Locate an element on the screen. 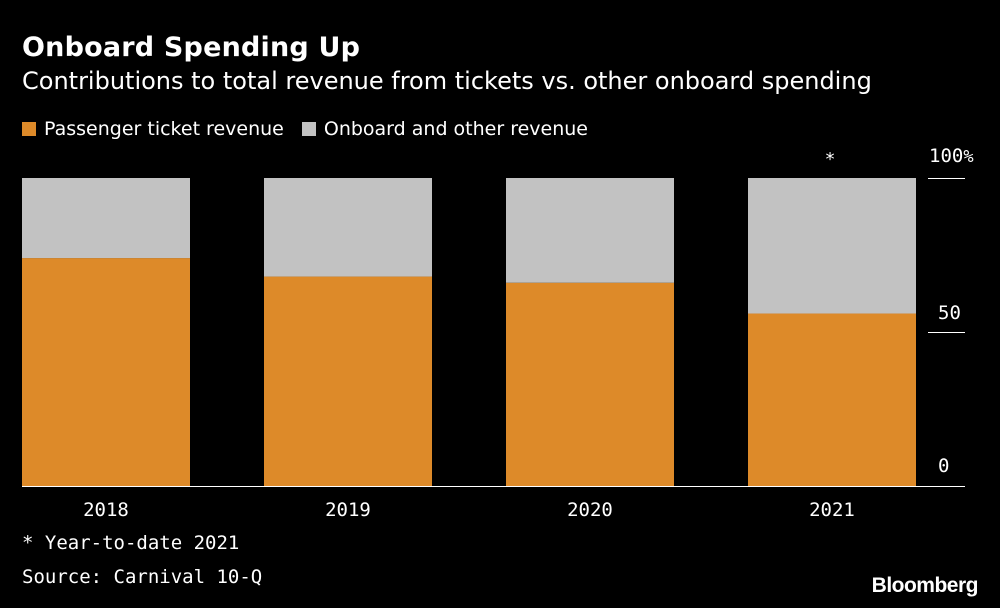  legend-item-ticket: Passenger ticket revenue is located at coordinates (153, 129).